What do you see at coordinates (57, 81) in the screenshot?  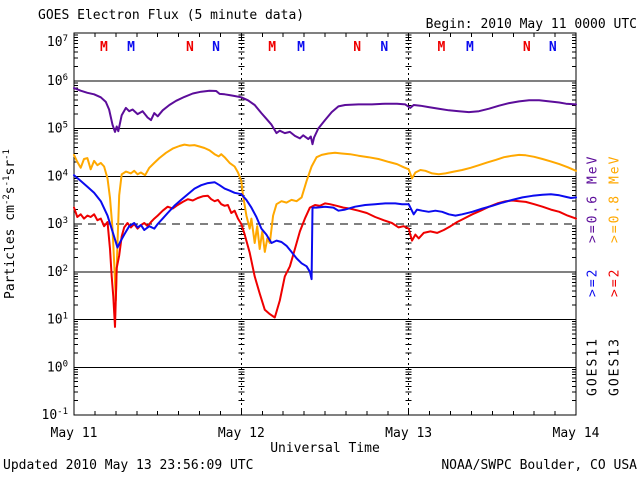 I see `y-tick-label-1e6: 10⁶` at bounding box center [57, 81].